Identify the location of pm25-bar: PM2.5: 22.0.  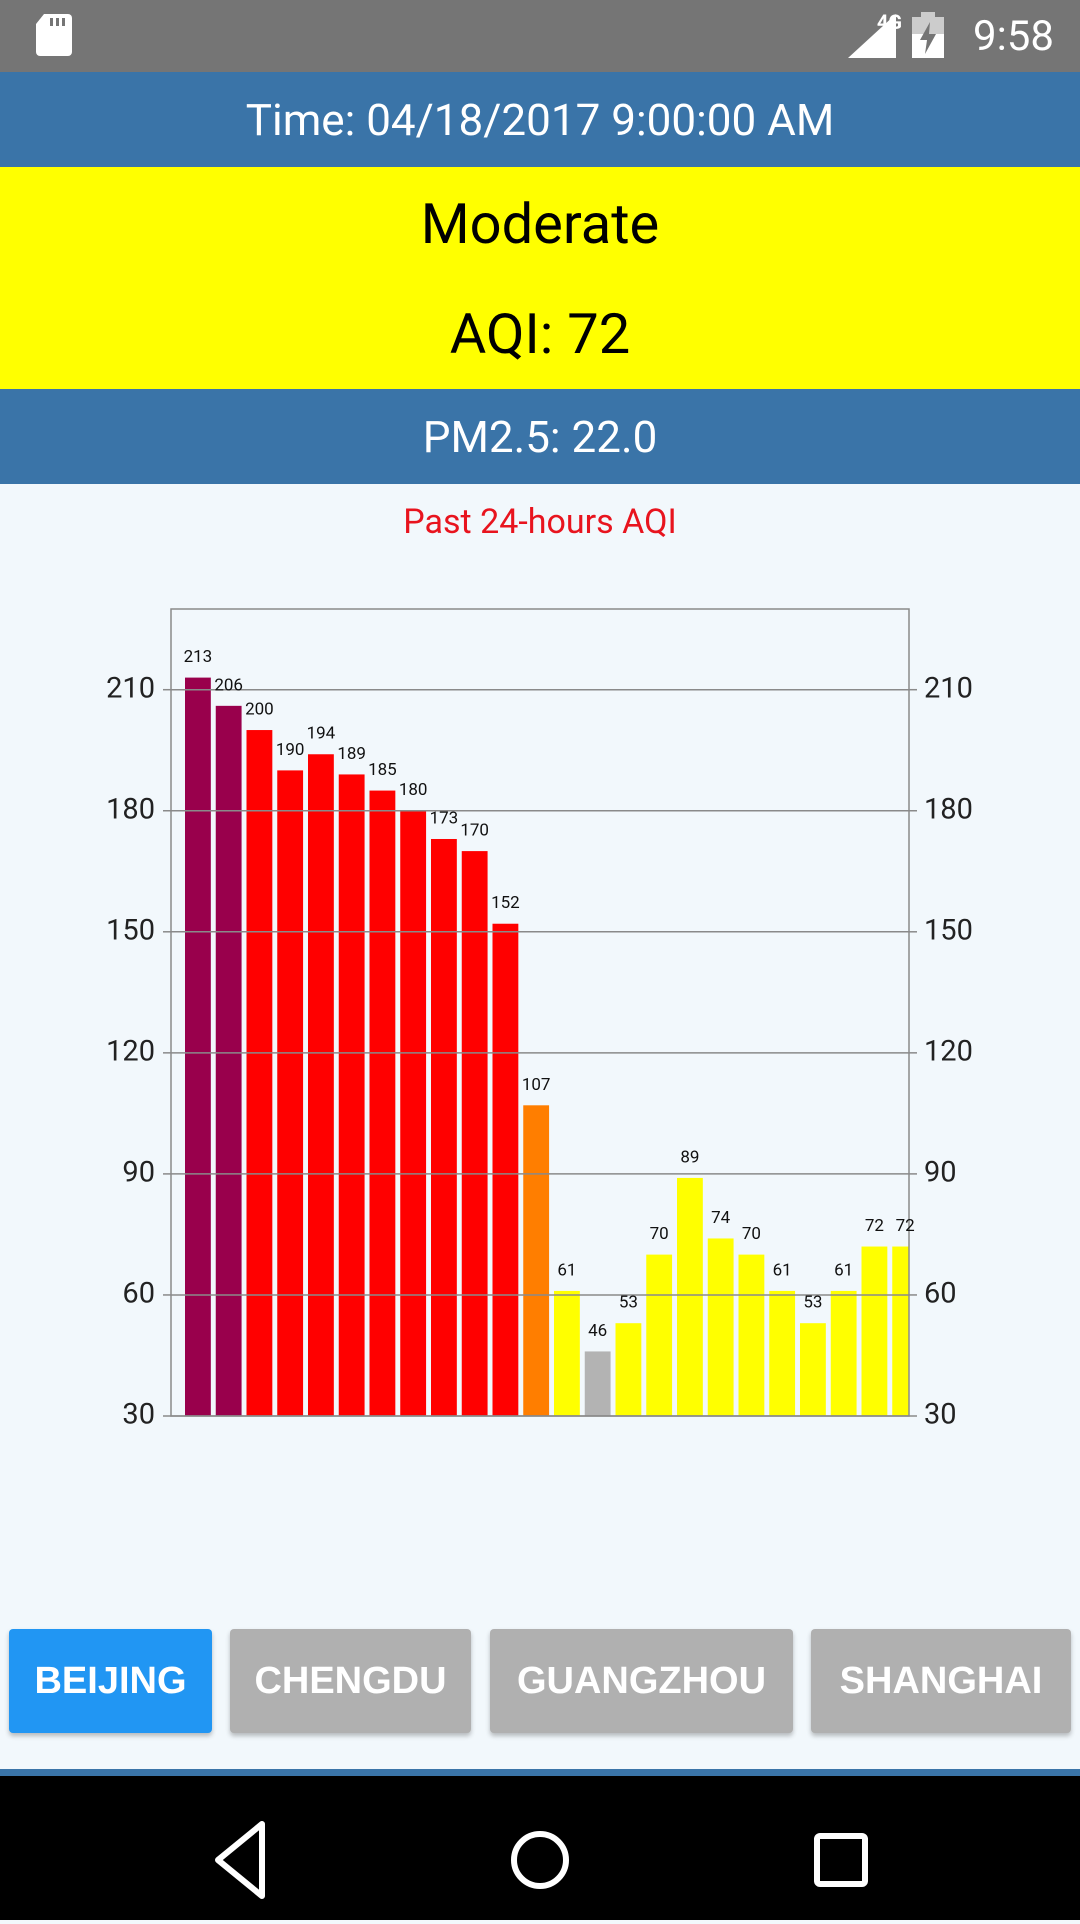
(540, 436).